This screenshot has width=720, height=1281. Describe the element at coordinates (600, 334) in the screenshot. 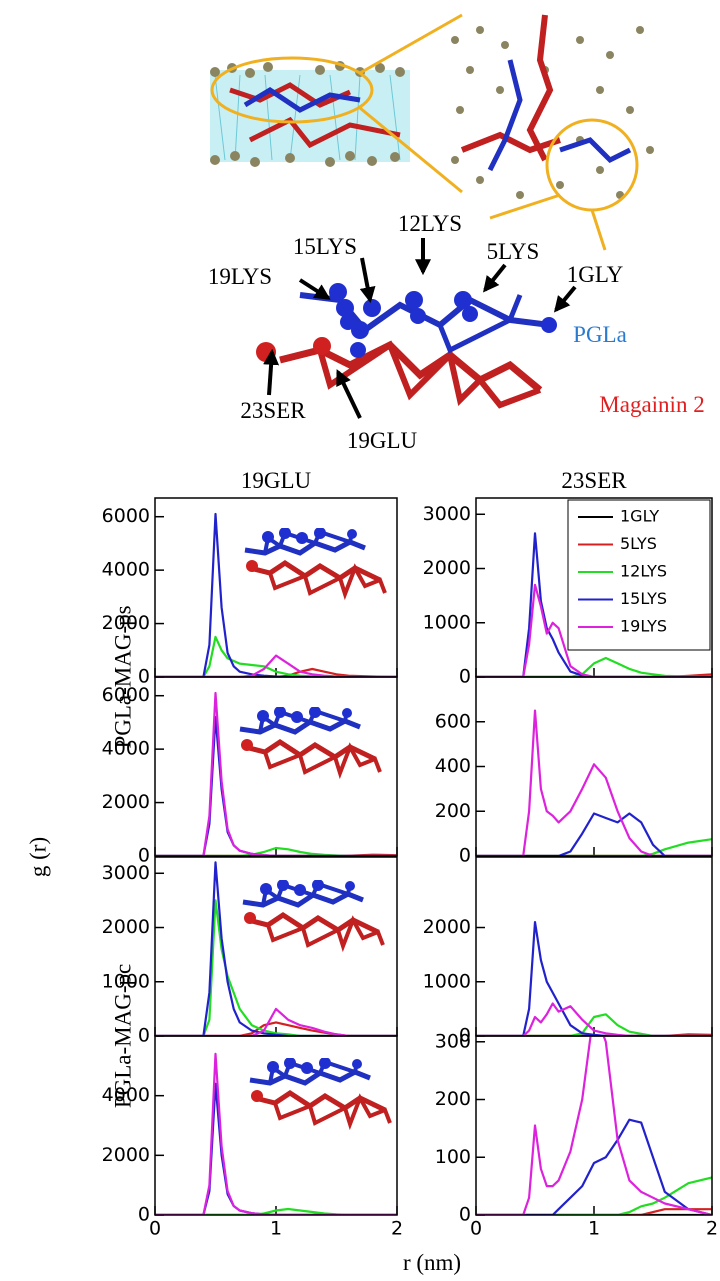

I see `chain-label: PGLa` at that location.